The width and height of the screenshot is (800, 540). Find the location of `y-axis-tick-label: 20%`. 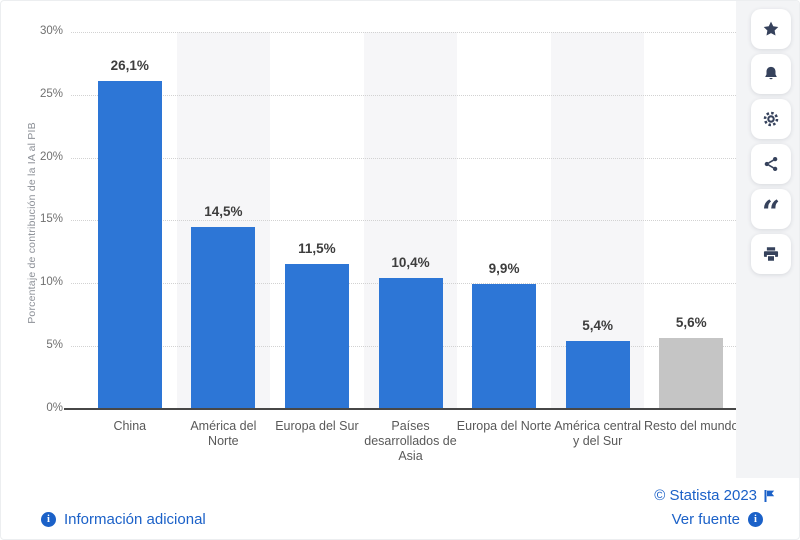

y-axis-tick-label: 20% is located at coordinates (51, 156).